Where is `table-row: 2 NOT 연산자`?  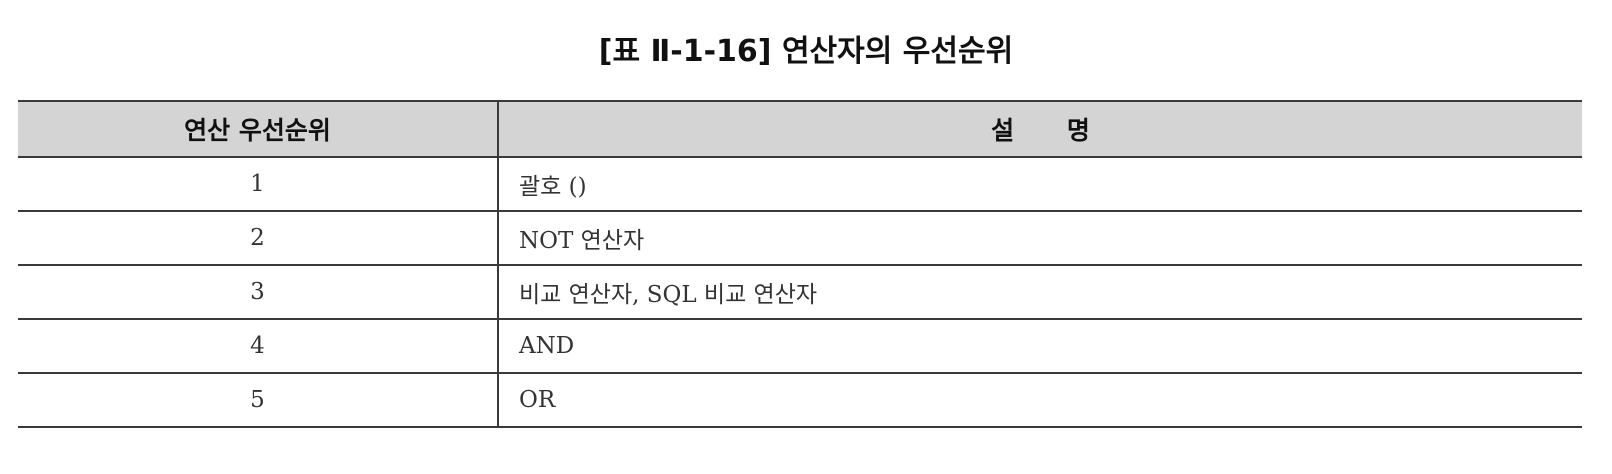 table-row: 2 NOT 연산자 is located at coordinates (800, 238).